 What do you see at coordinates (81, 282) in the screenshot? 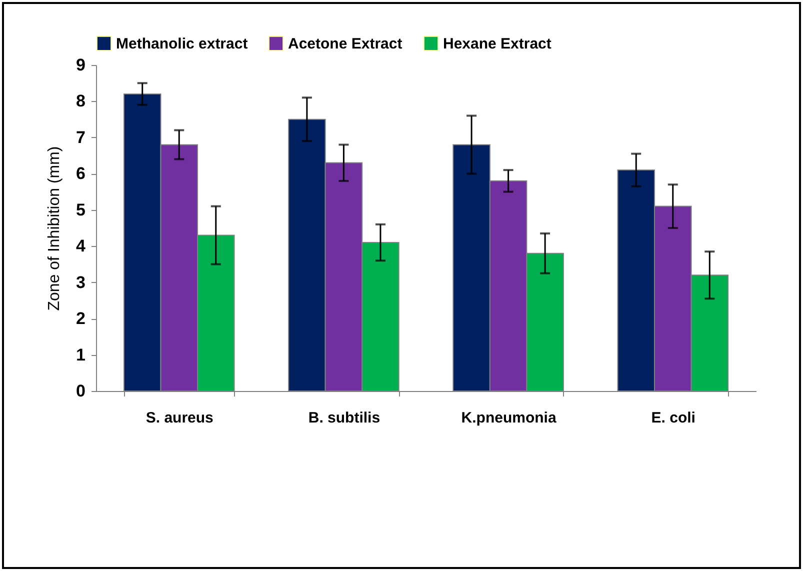
I see `y-tick-label: 3` at bounding box center [81, 282].